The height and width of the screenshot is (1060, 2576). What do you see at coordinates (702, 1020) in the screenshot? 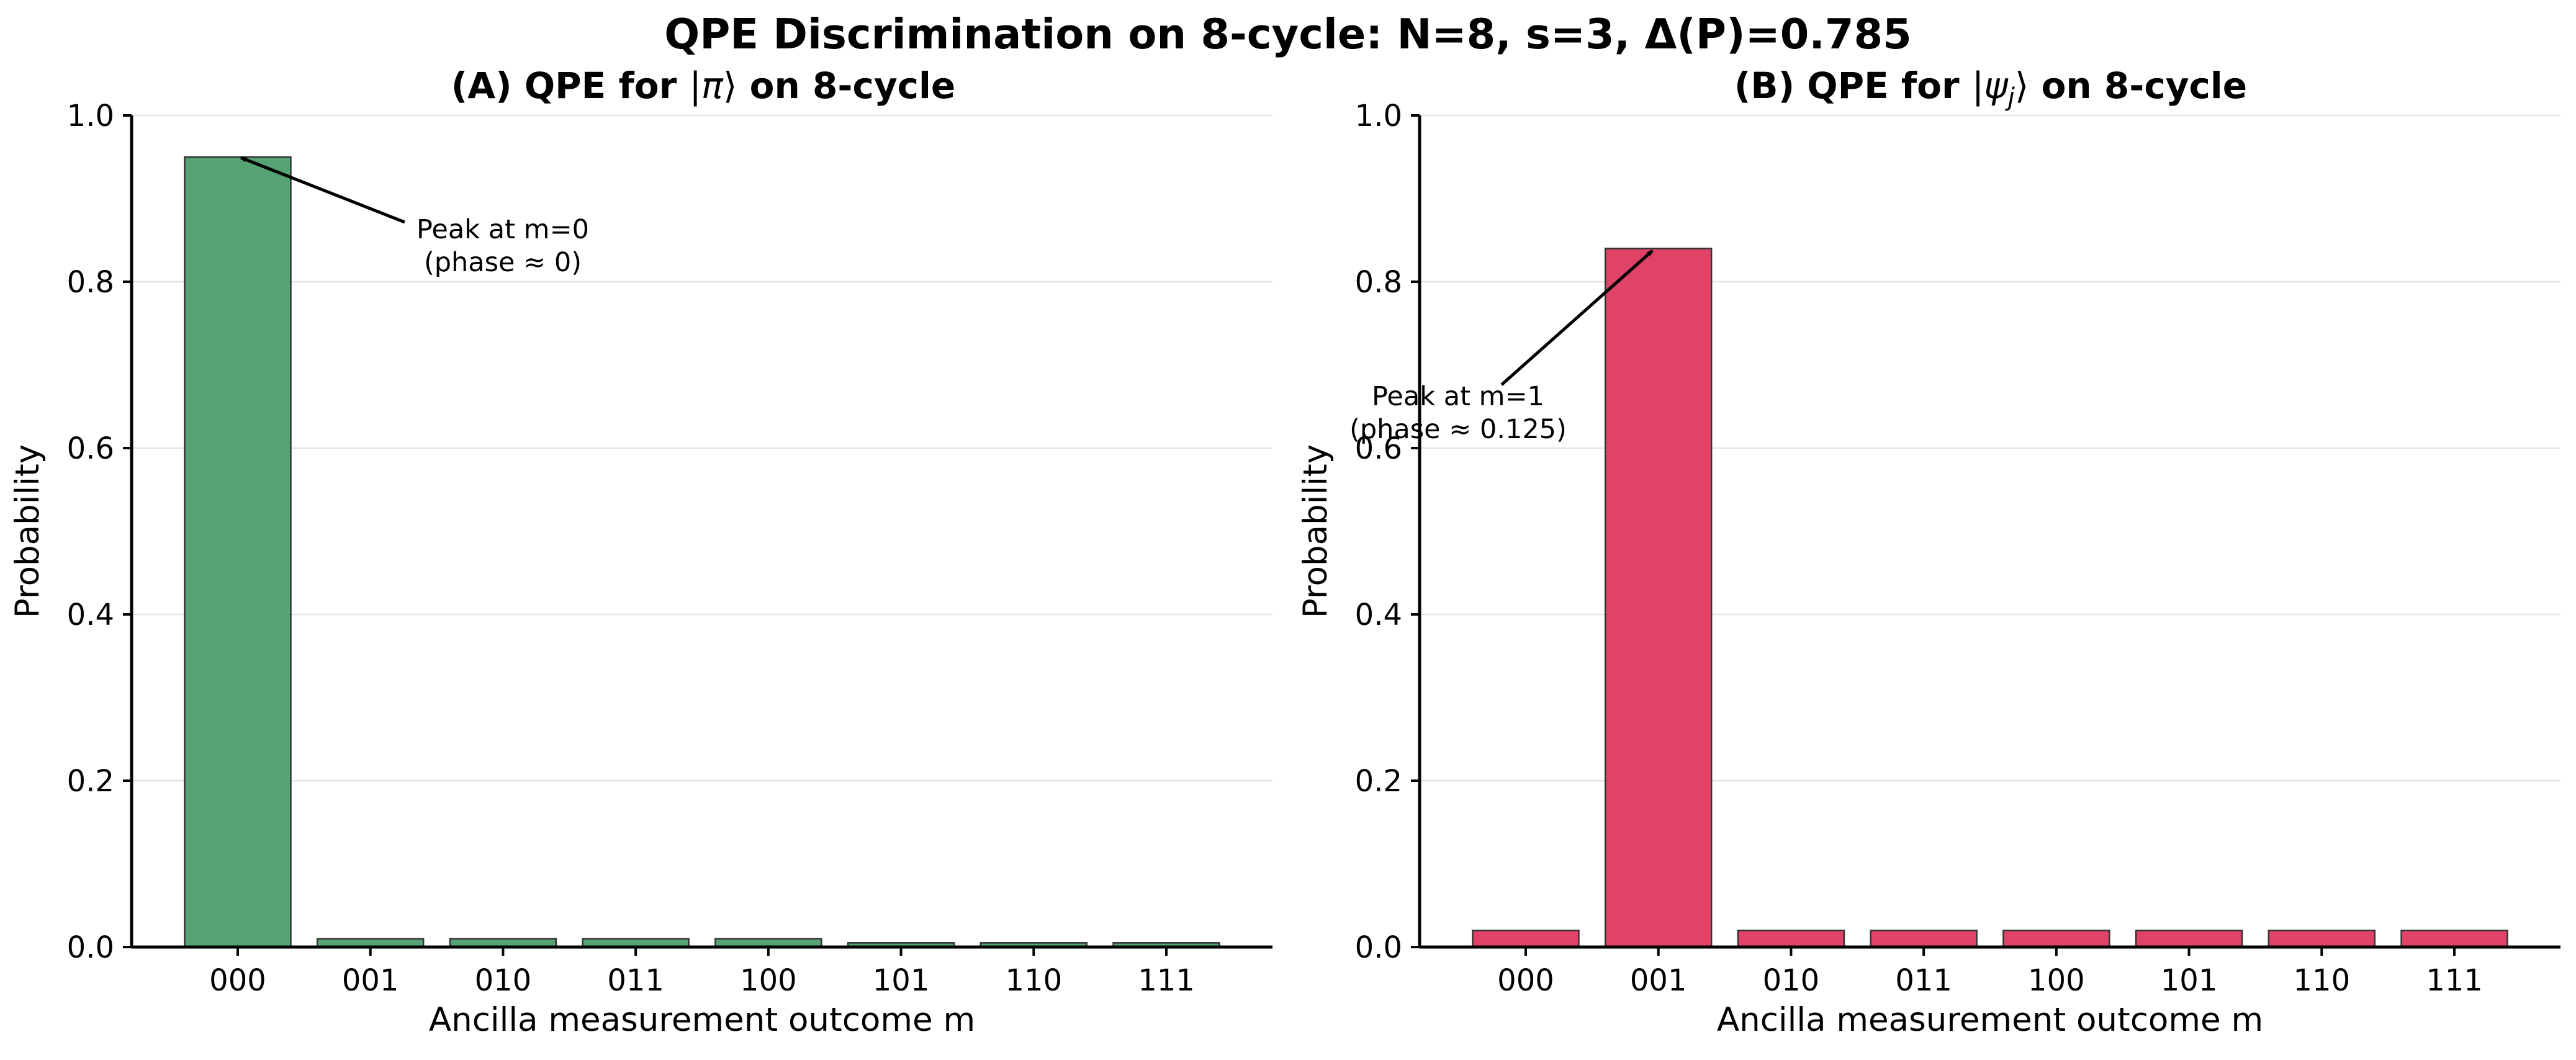
I see `panel-a-x-label: Ancilla measurement outcome m` at bounding box center [702, 1020].